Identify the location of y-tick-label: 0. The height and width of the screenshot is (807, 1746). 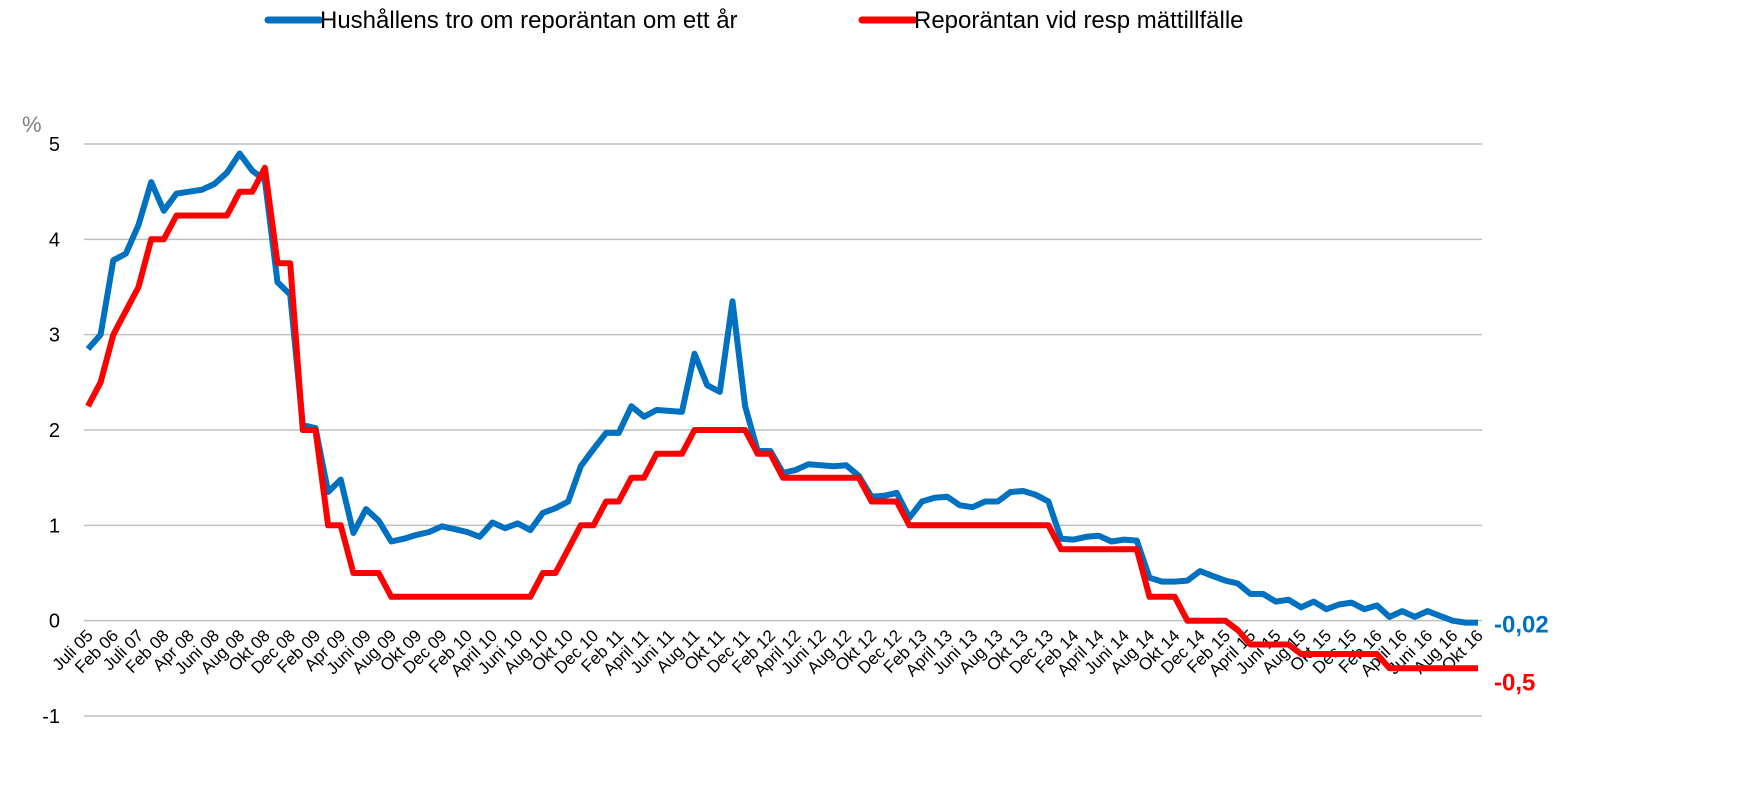
(54, 622).